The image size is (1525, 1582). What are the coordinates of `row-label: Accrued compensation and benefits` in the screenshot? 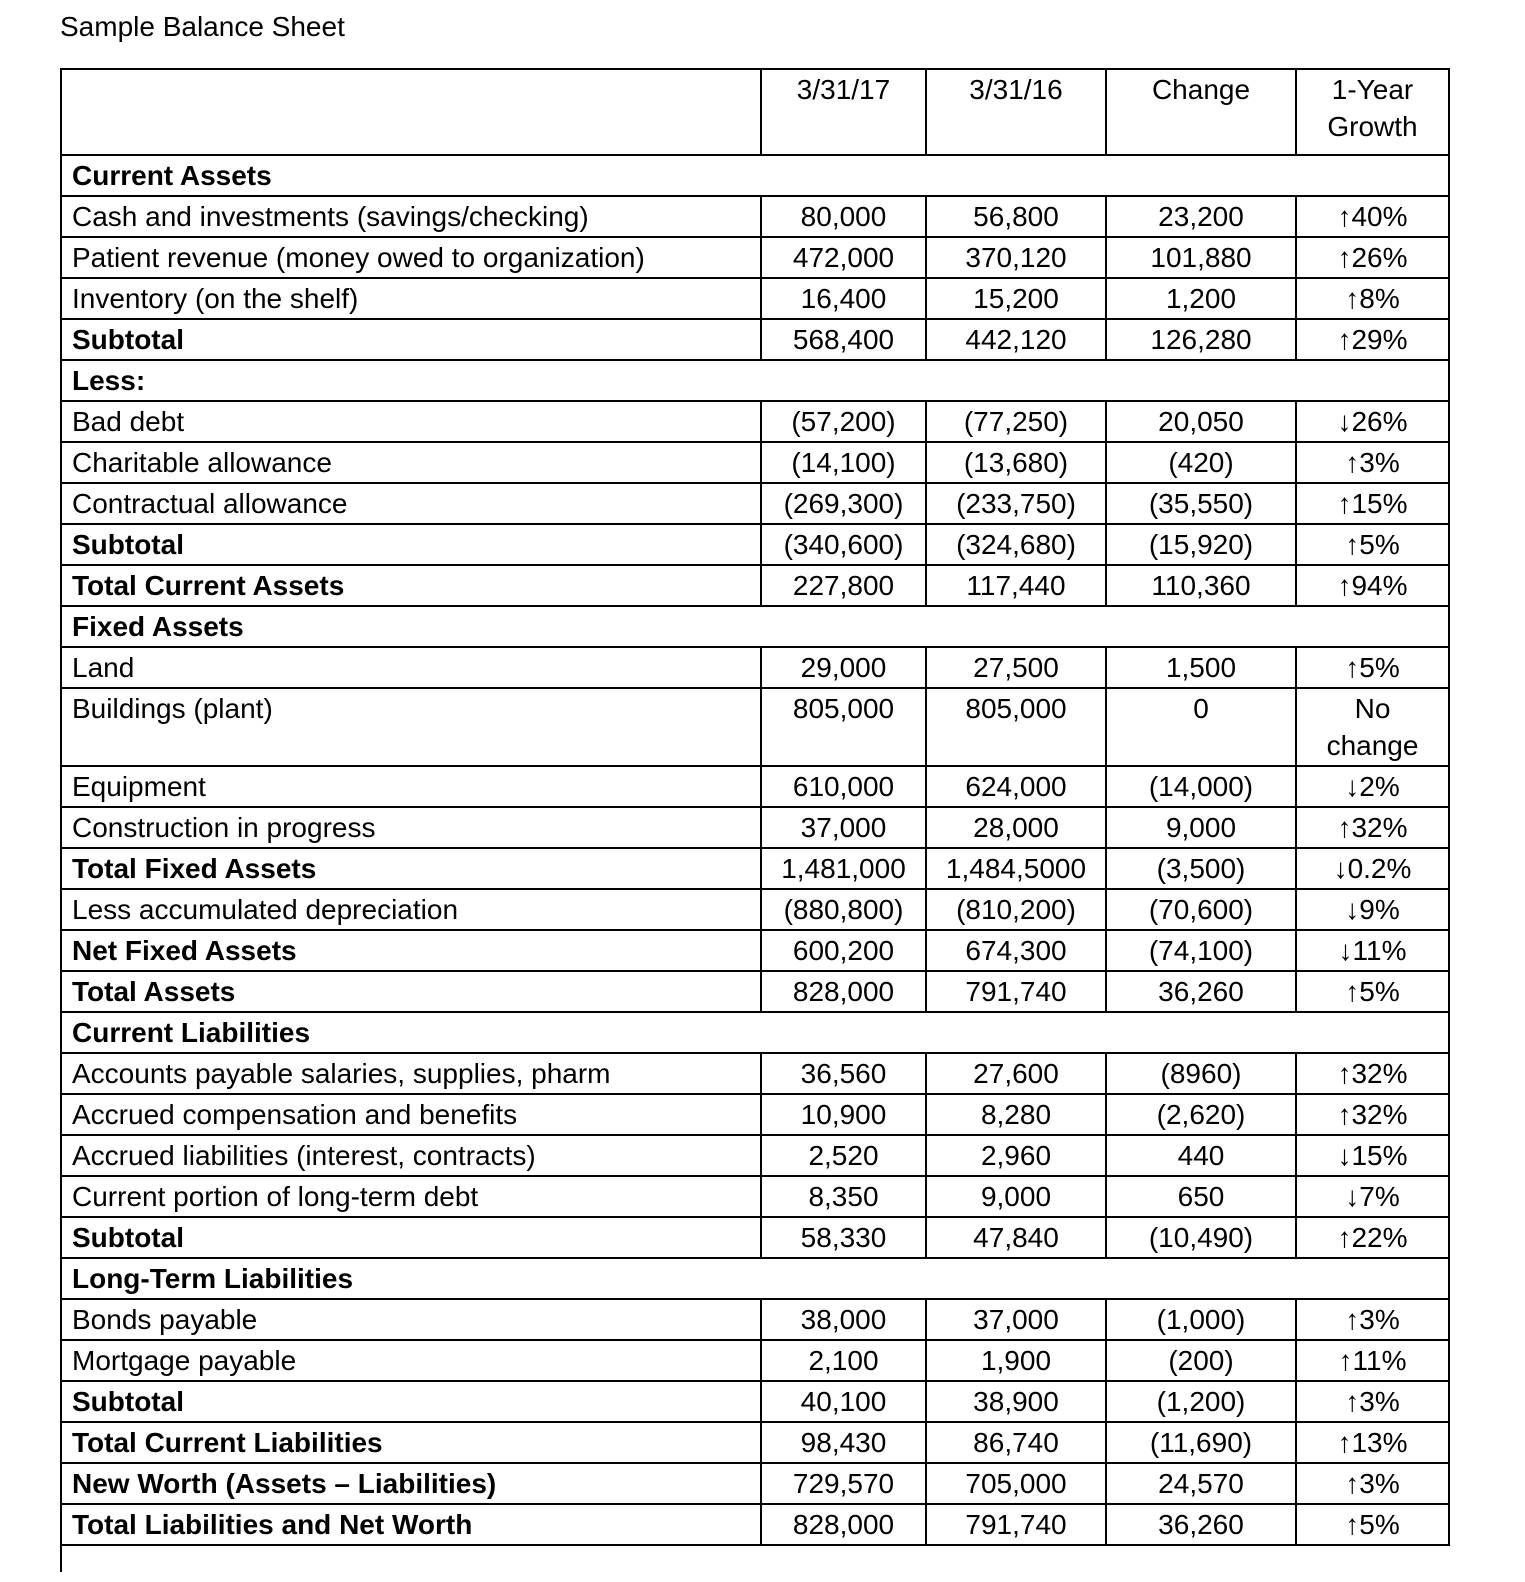 It's located at (411, 1114).